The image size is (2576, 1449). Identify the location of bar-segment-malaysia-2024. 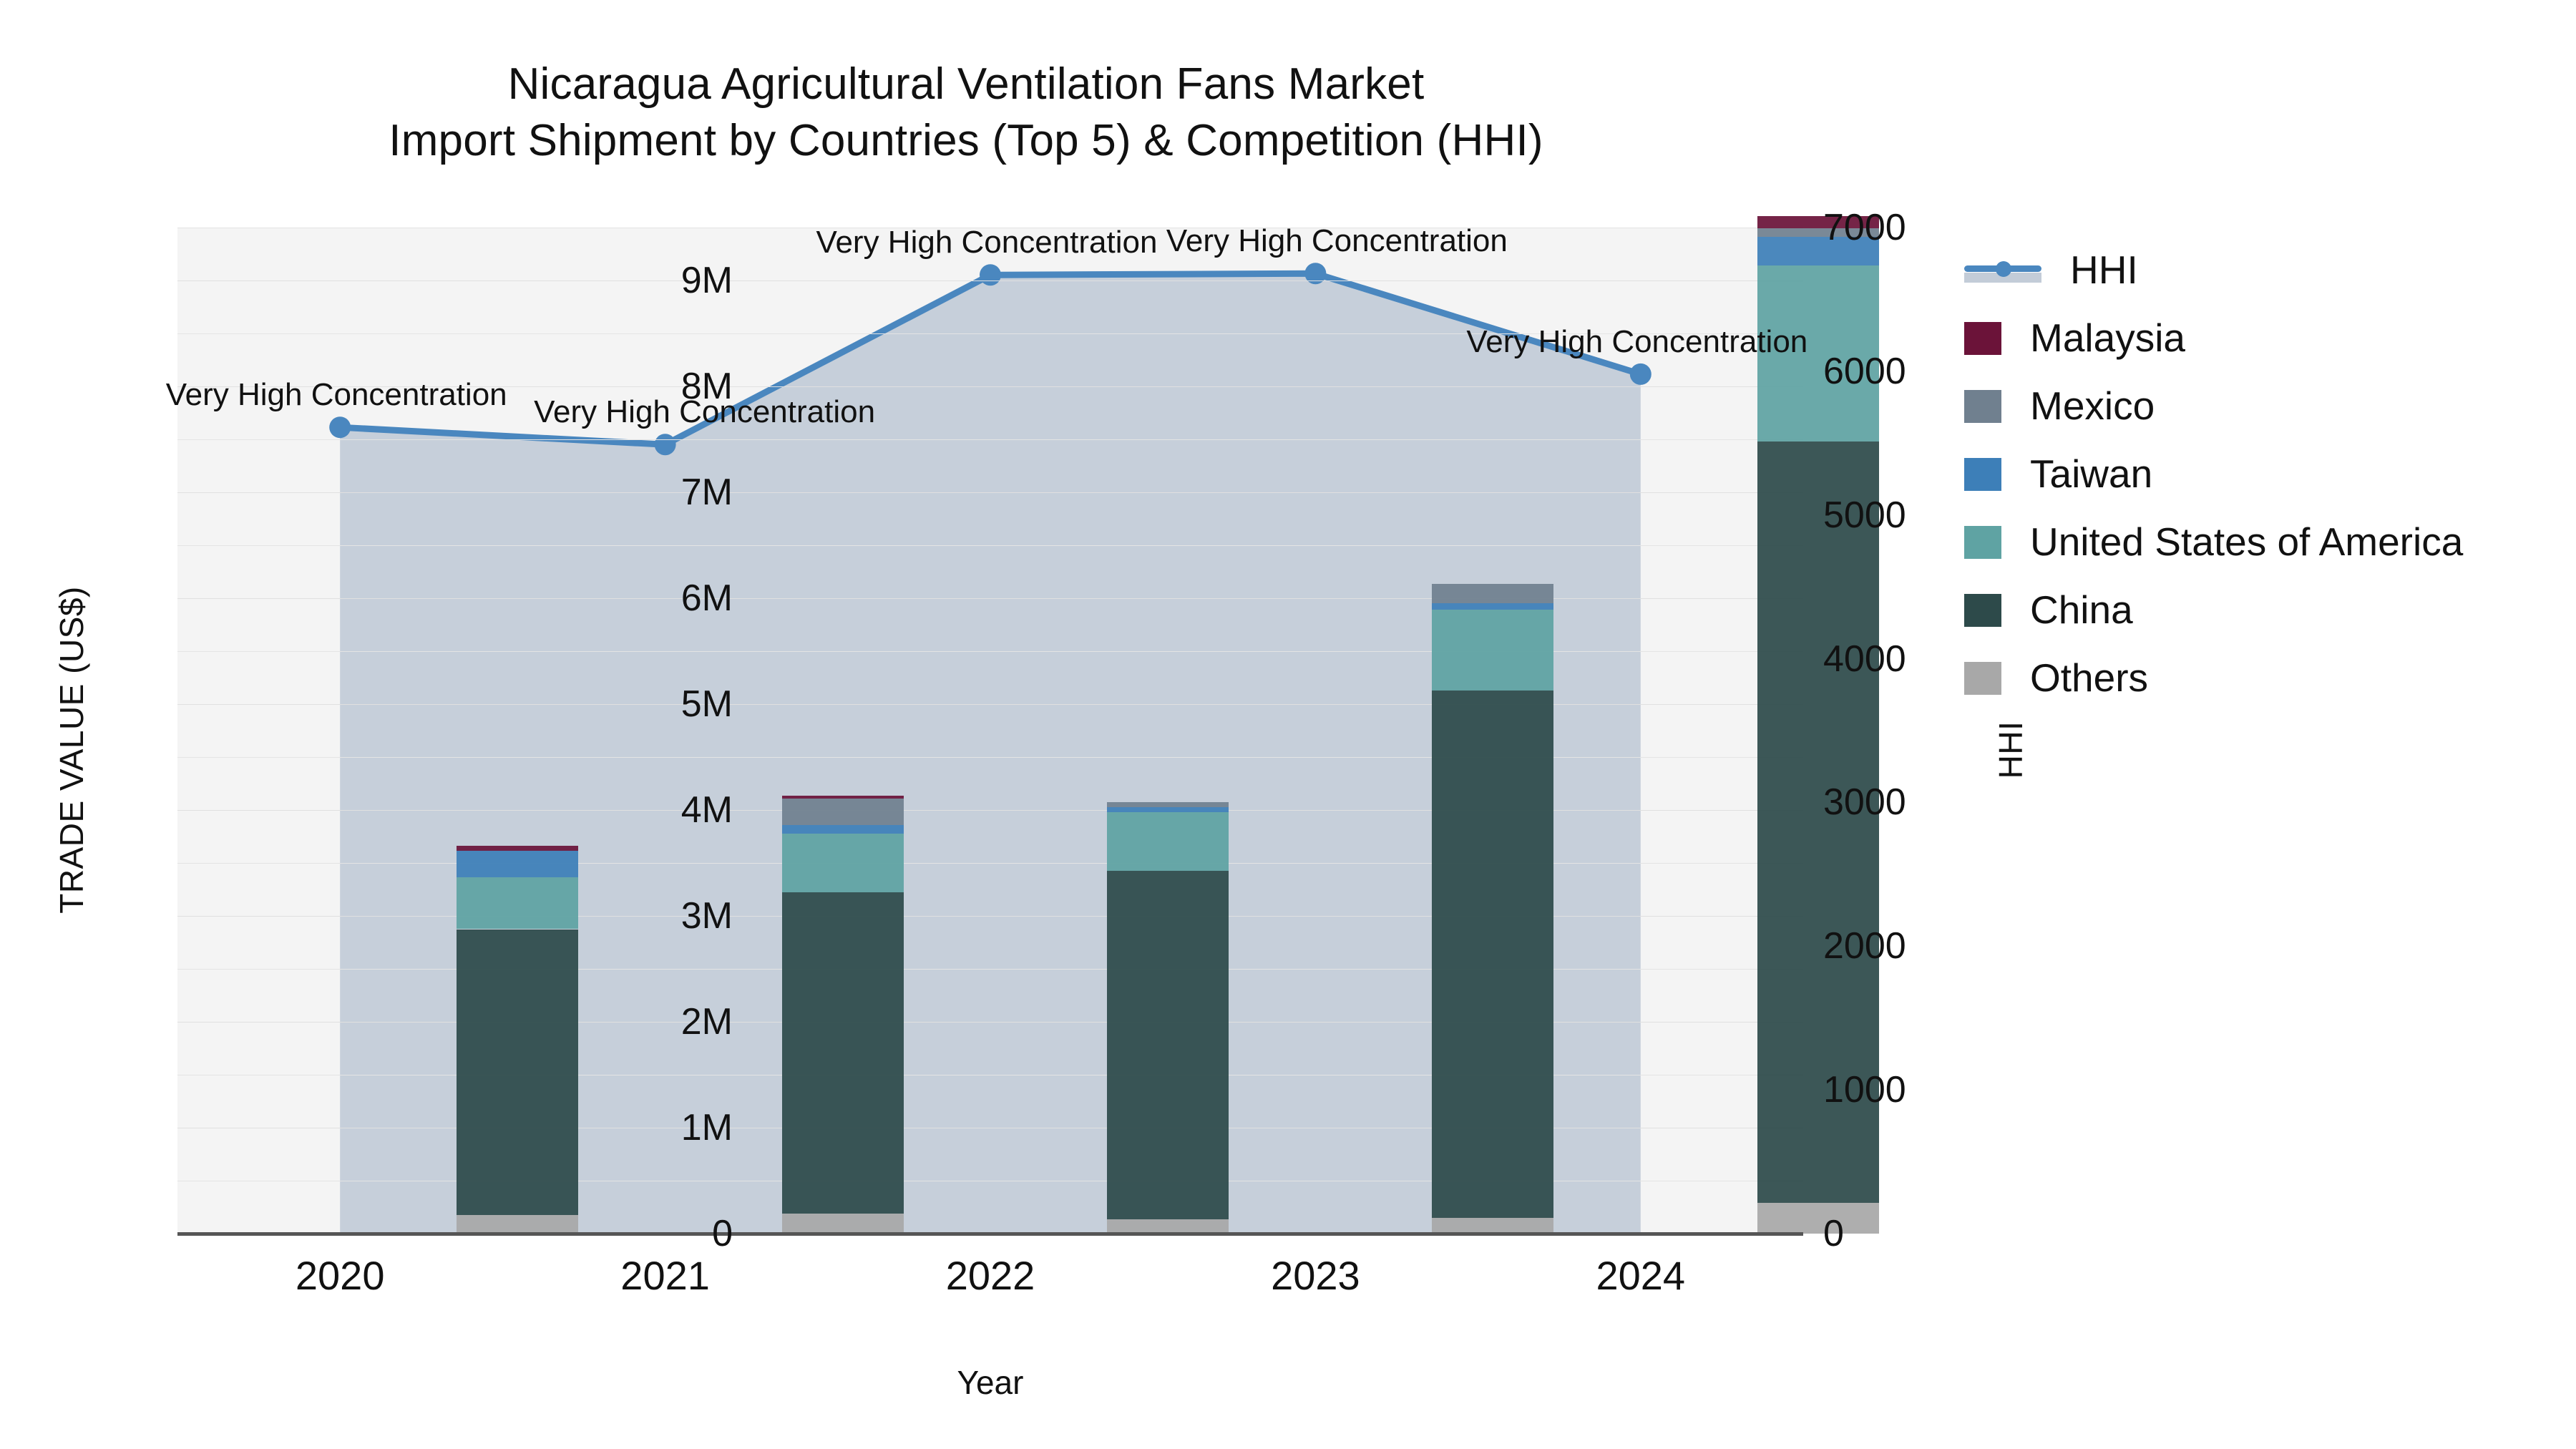
(1818, 221).